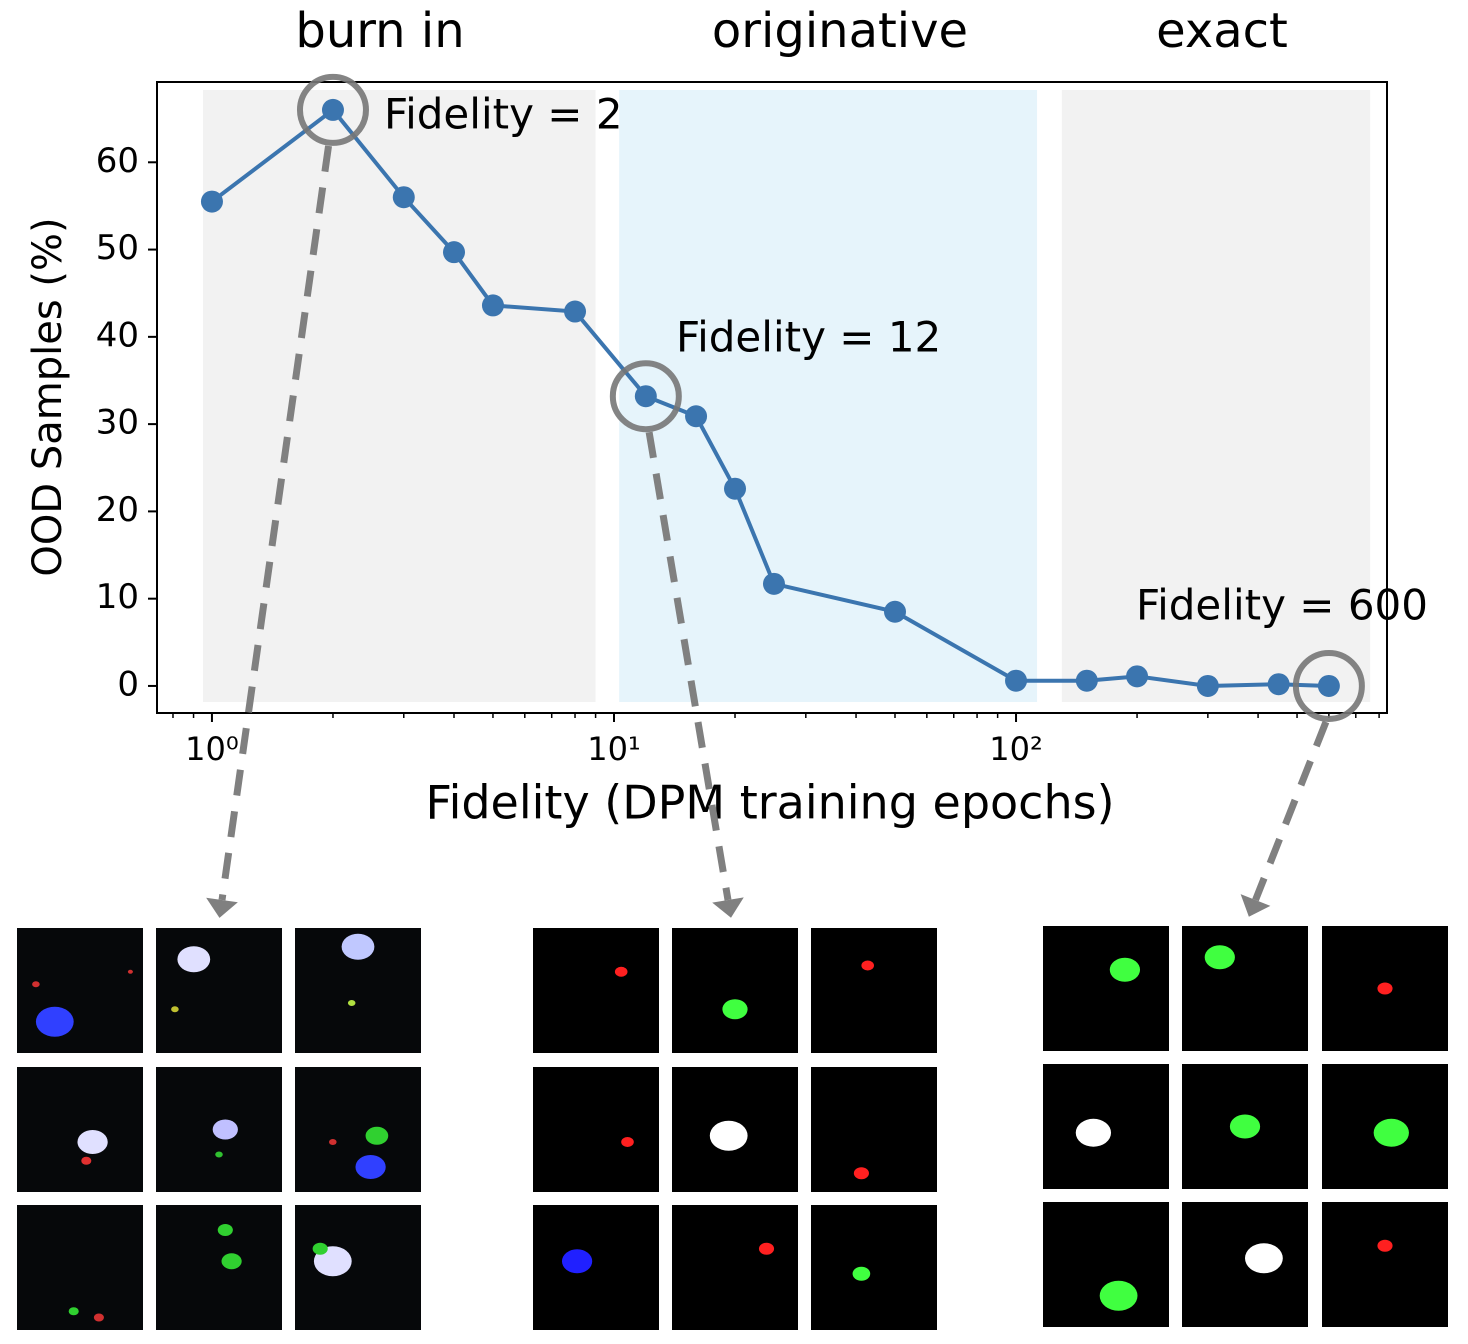 The height and width of the screenshot is (1344, 1468). Describe the element at coordinates (1016, 749) in the screenshot. I see `x-tick-label: 10²` at that location.